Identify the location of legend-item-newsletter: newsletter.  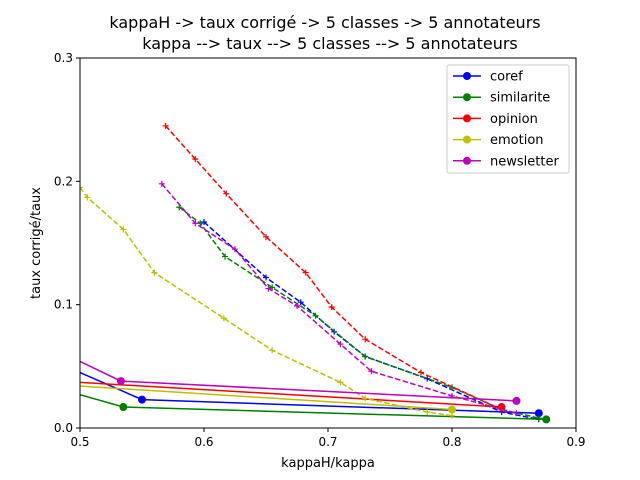
(506, 161).